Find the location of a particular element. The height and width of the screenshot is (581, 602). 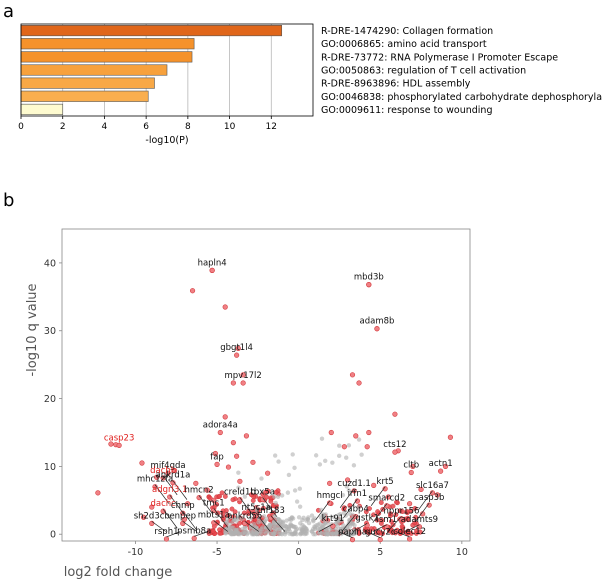

volcano-label-leaders is located at coordinates (292, 506).